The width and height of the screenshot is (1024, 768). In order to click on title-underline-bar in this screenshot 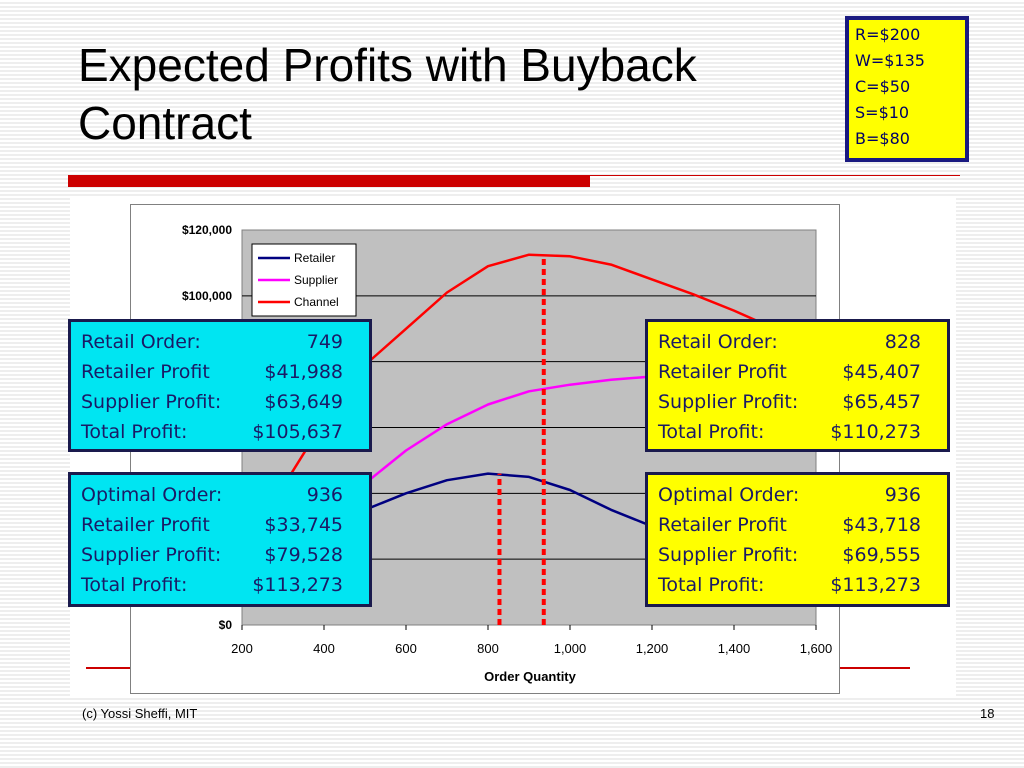, I will do `click(329, 181)`.